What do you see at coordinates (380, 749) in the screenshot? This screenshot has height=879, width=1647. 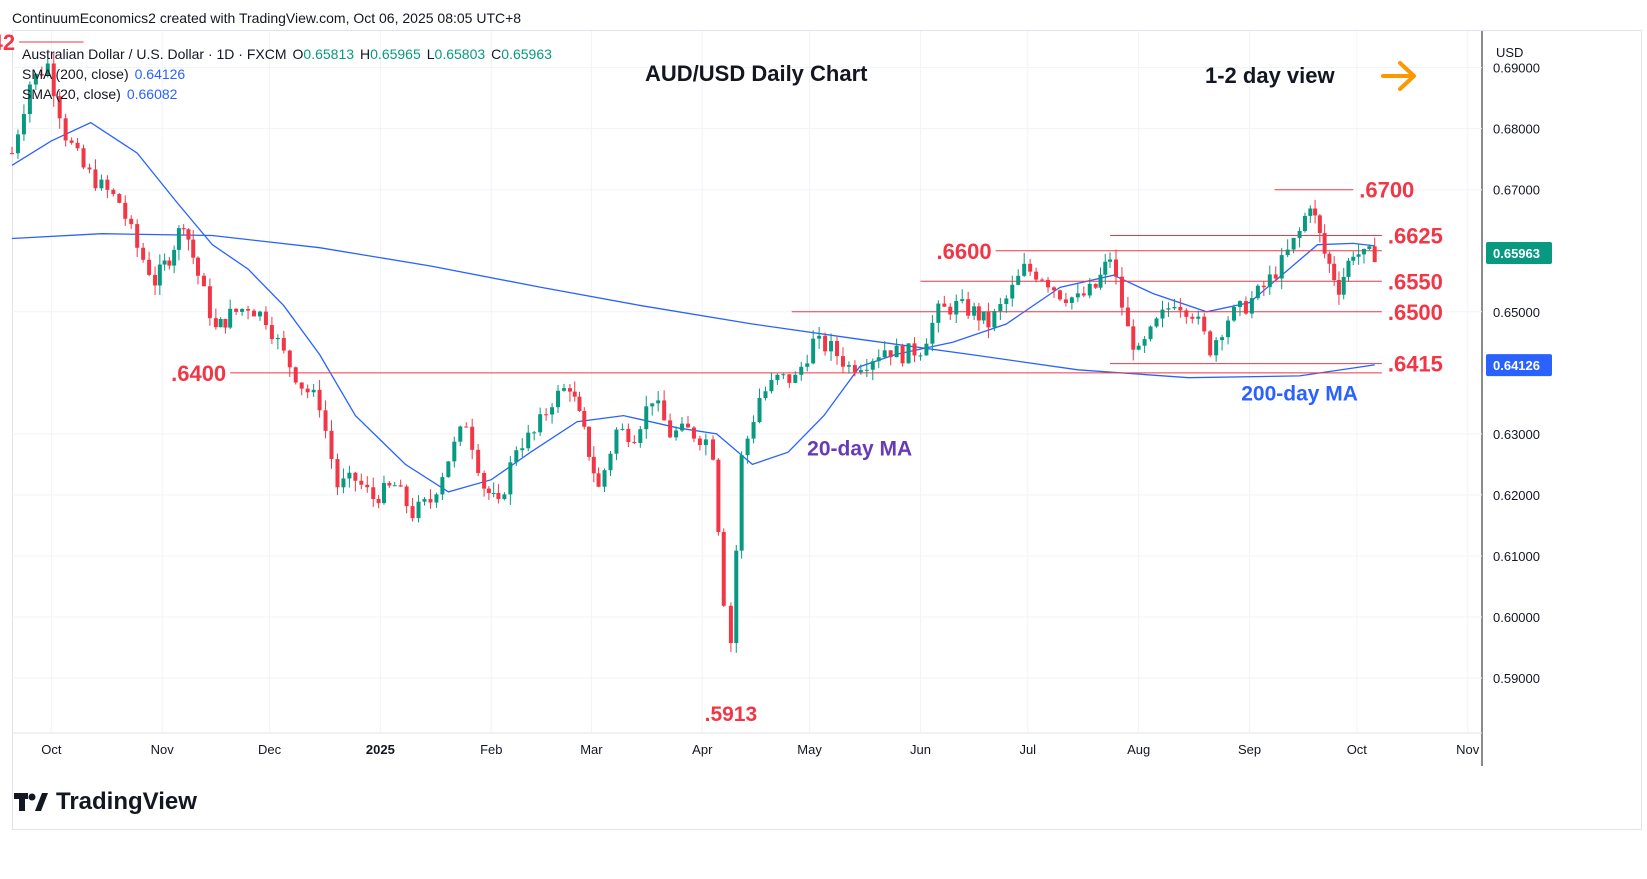 I see `x-tick-label: 2025` at bounding box center [380, 749].